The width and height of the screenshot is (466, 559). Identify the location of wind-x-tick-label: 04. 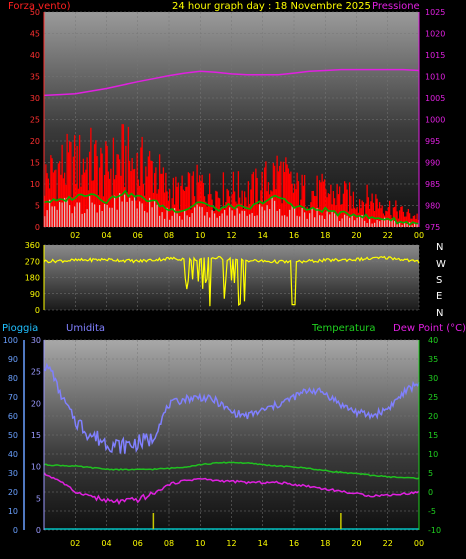
(106, 235).